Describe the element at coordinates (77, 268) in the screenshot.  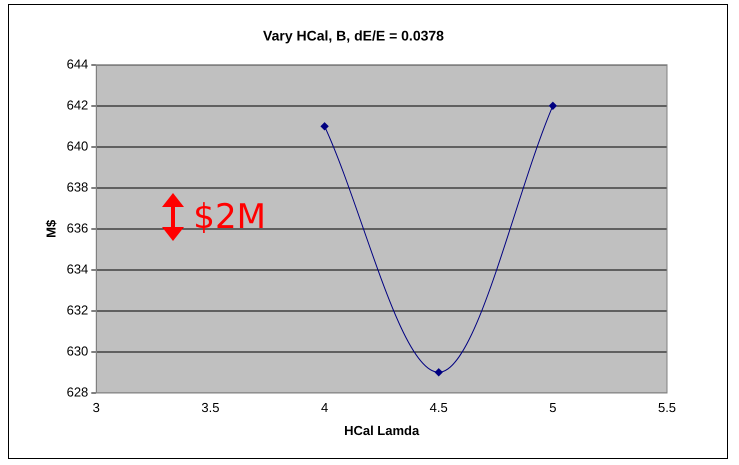
I see `y-tick-label: 634` at that location.